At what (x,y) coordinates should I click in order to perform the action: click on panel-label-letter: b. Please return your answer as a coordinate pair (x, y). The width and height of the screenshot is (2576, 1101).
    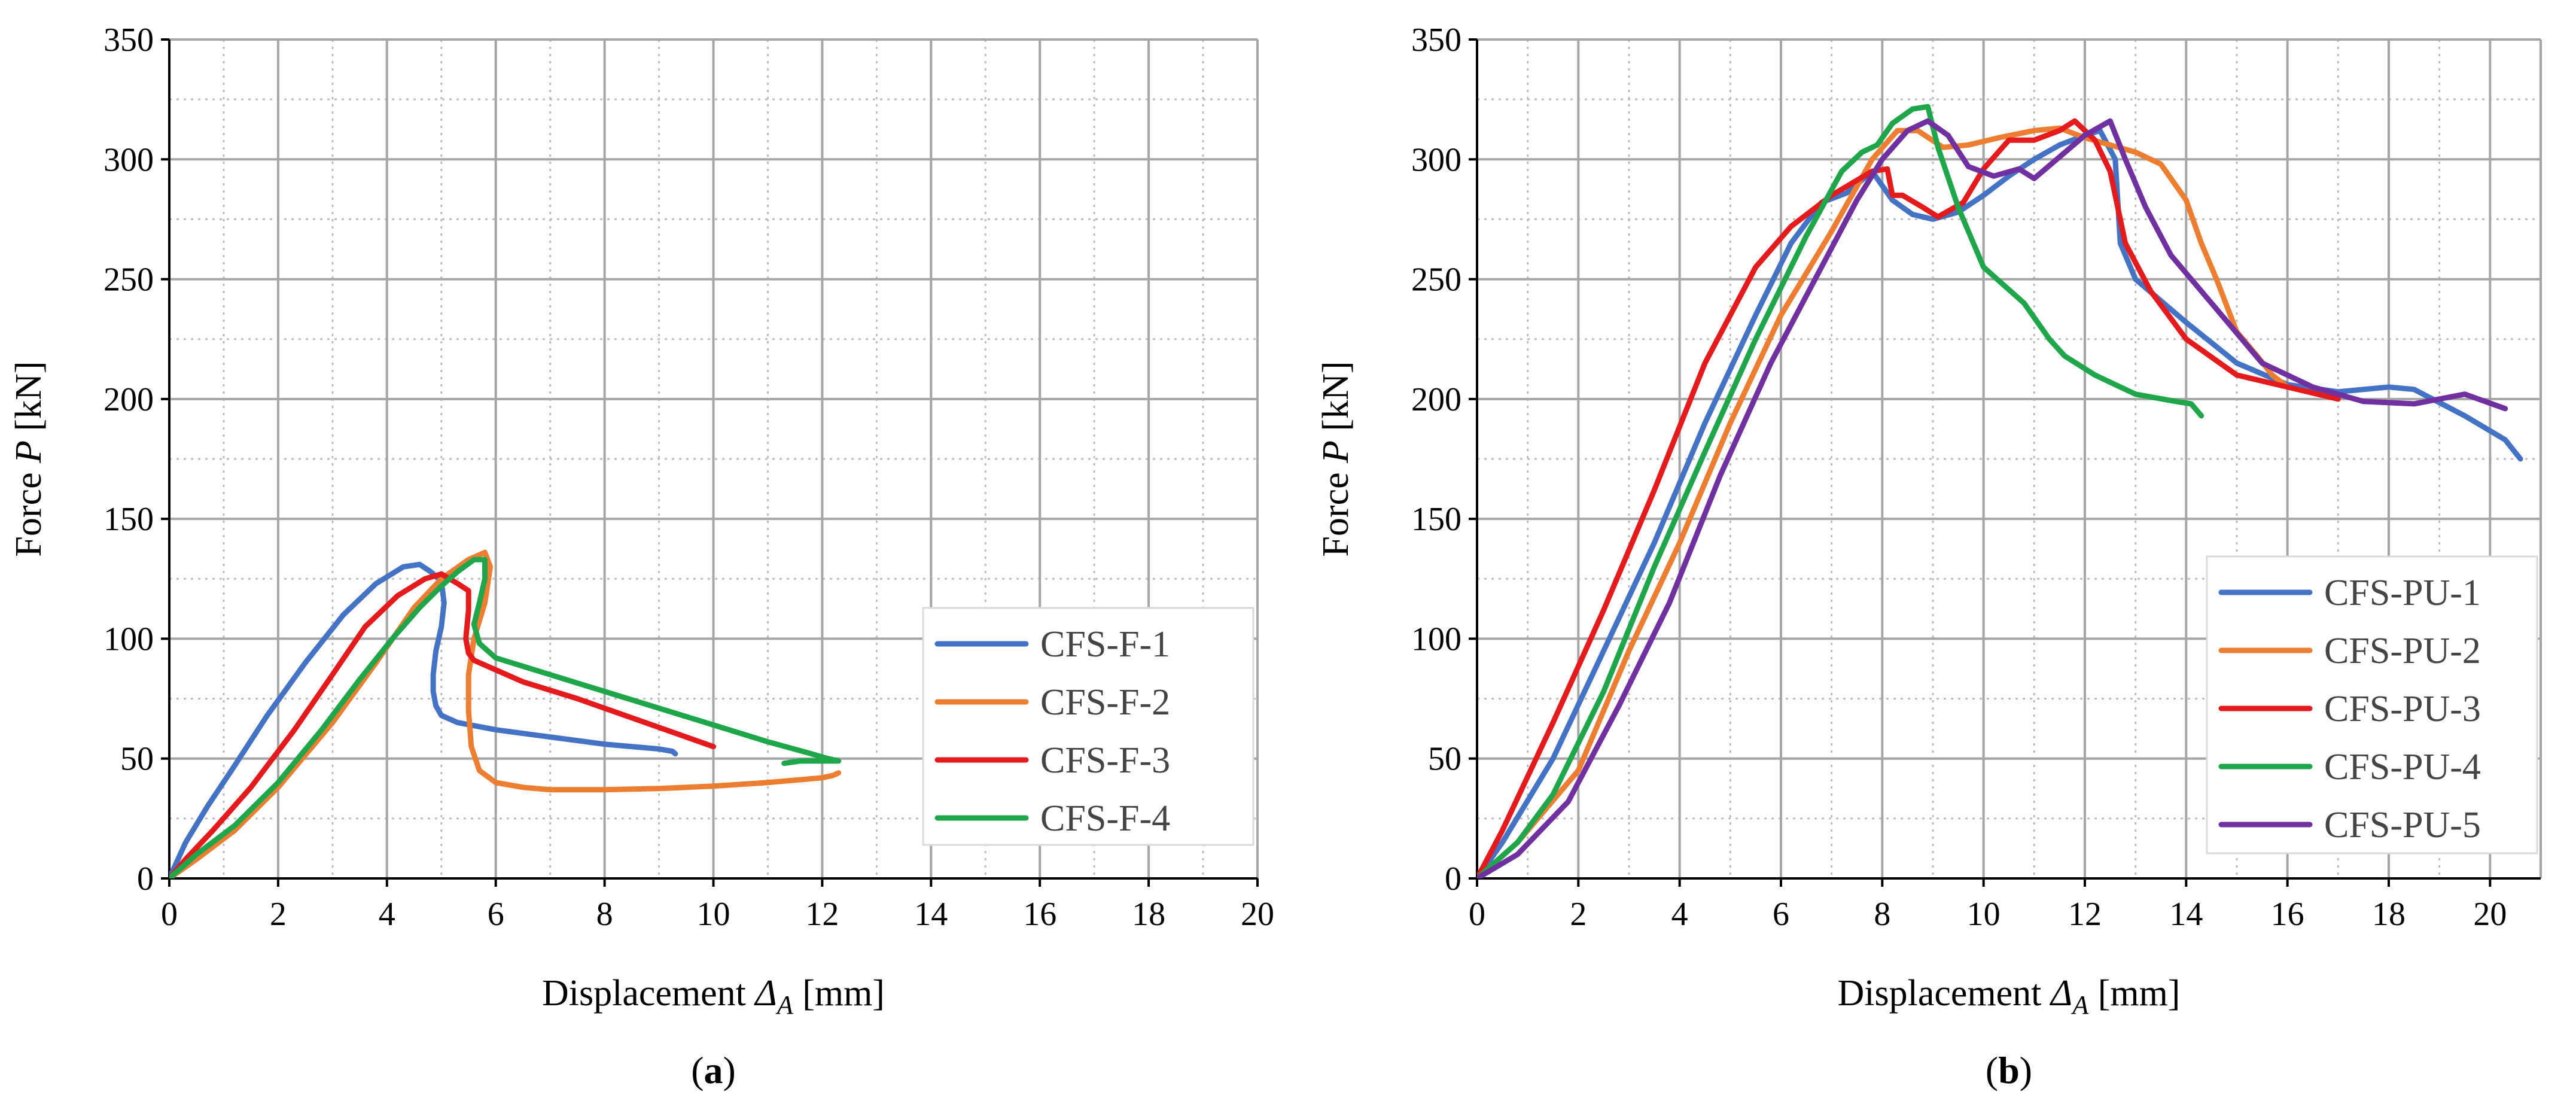
    Looking at the image, I should click on (2009, 1070).